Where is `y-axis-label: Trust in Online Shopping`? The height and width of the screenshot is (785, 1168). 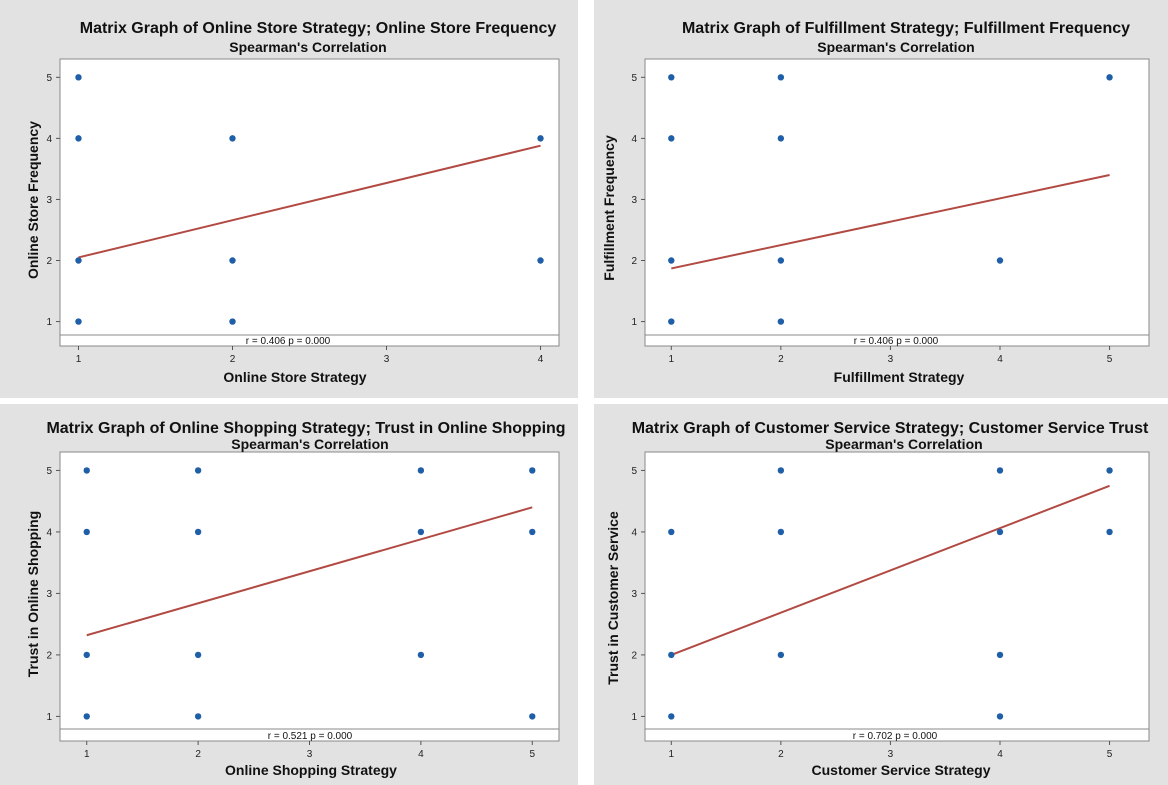
y-axis-label: Trust in Online Shopping is located at coordinates (33, 594).